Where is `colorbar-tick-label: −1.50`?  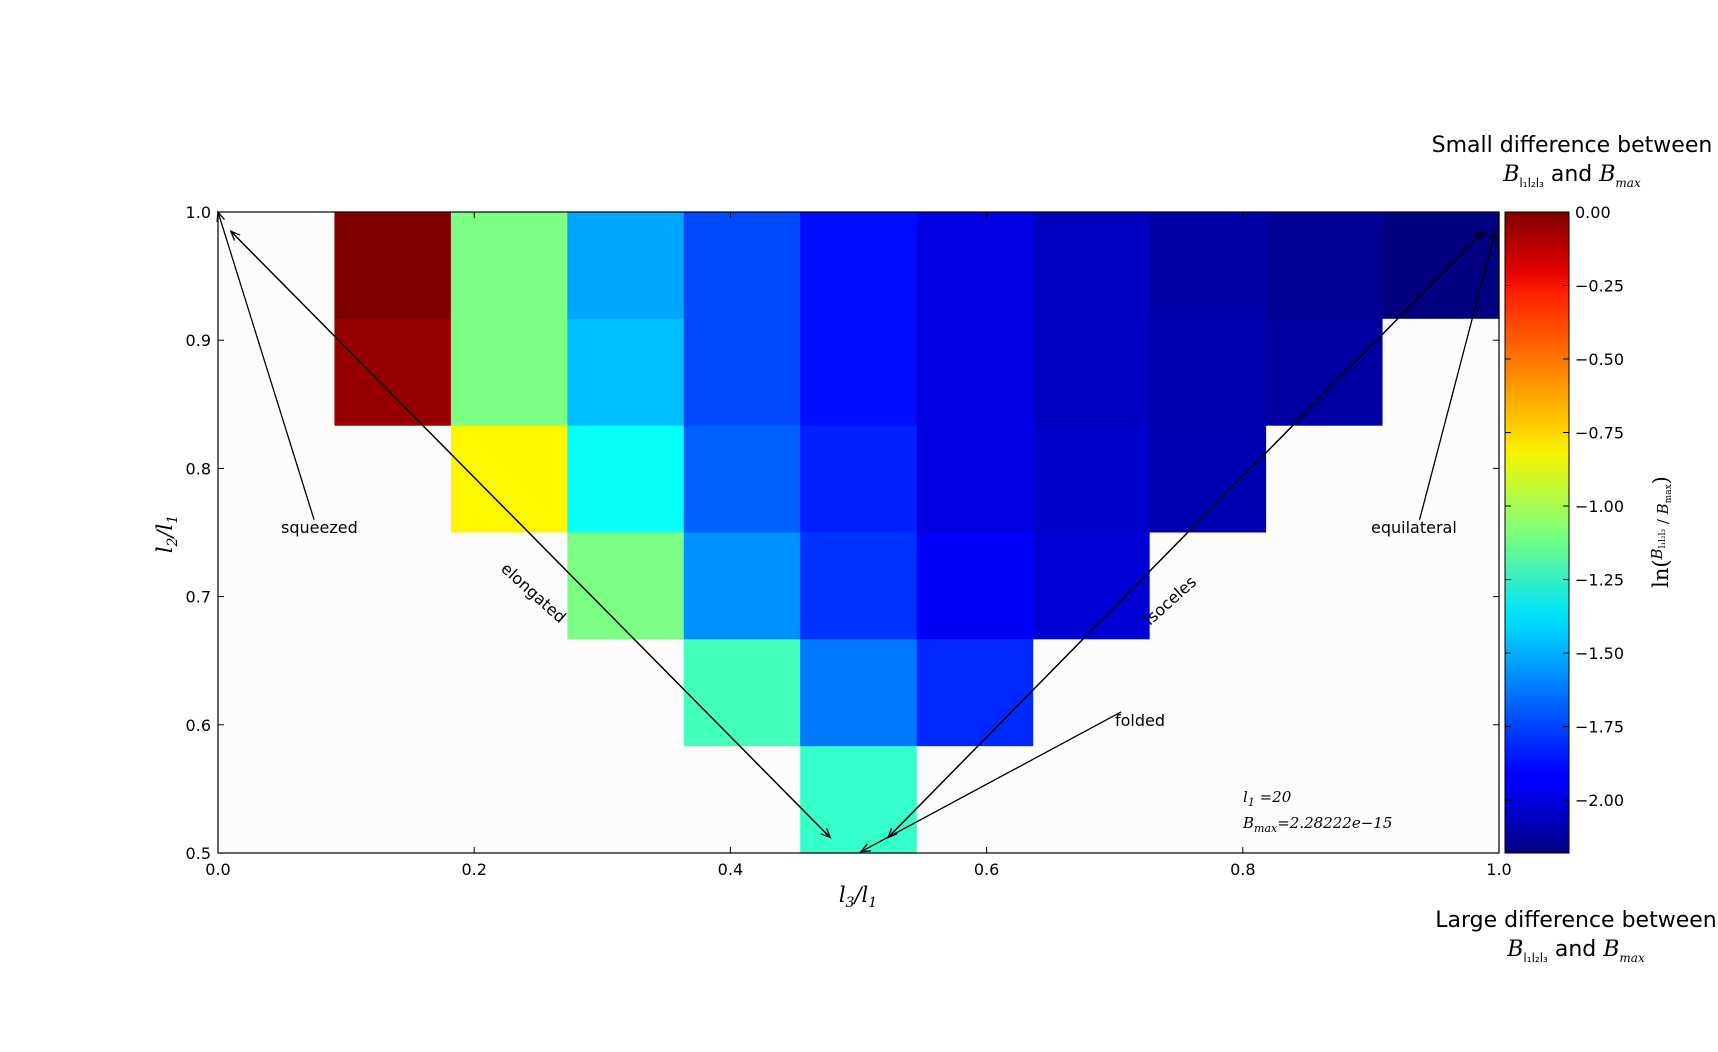
colorbar-tick-label: −1.50 is located at coordinates (1599, 653).